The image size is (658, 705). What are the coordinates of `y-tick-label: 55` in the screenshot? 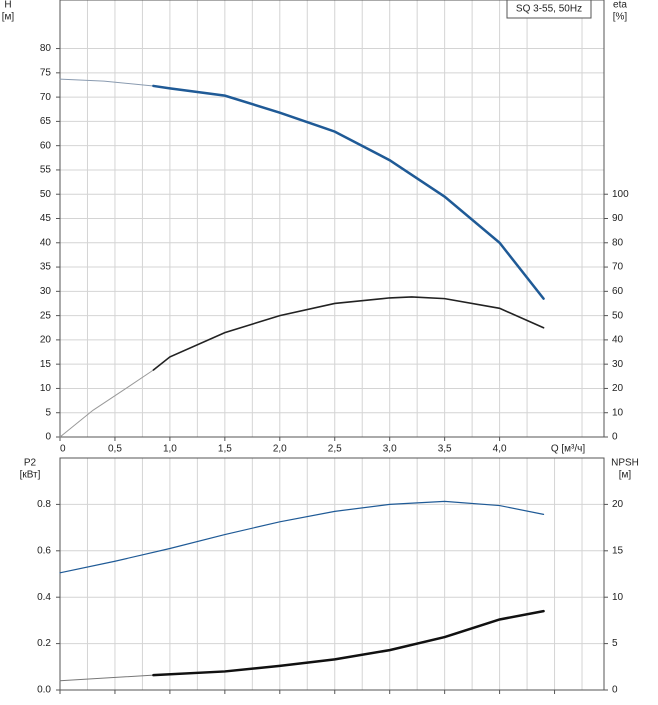 It's located at (46, 170).